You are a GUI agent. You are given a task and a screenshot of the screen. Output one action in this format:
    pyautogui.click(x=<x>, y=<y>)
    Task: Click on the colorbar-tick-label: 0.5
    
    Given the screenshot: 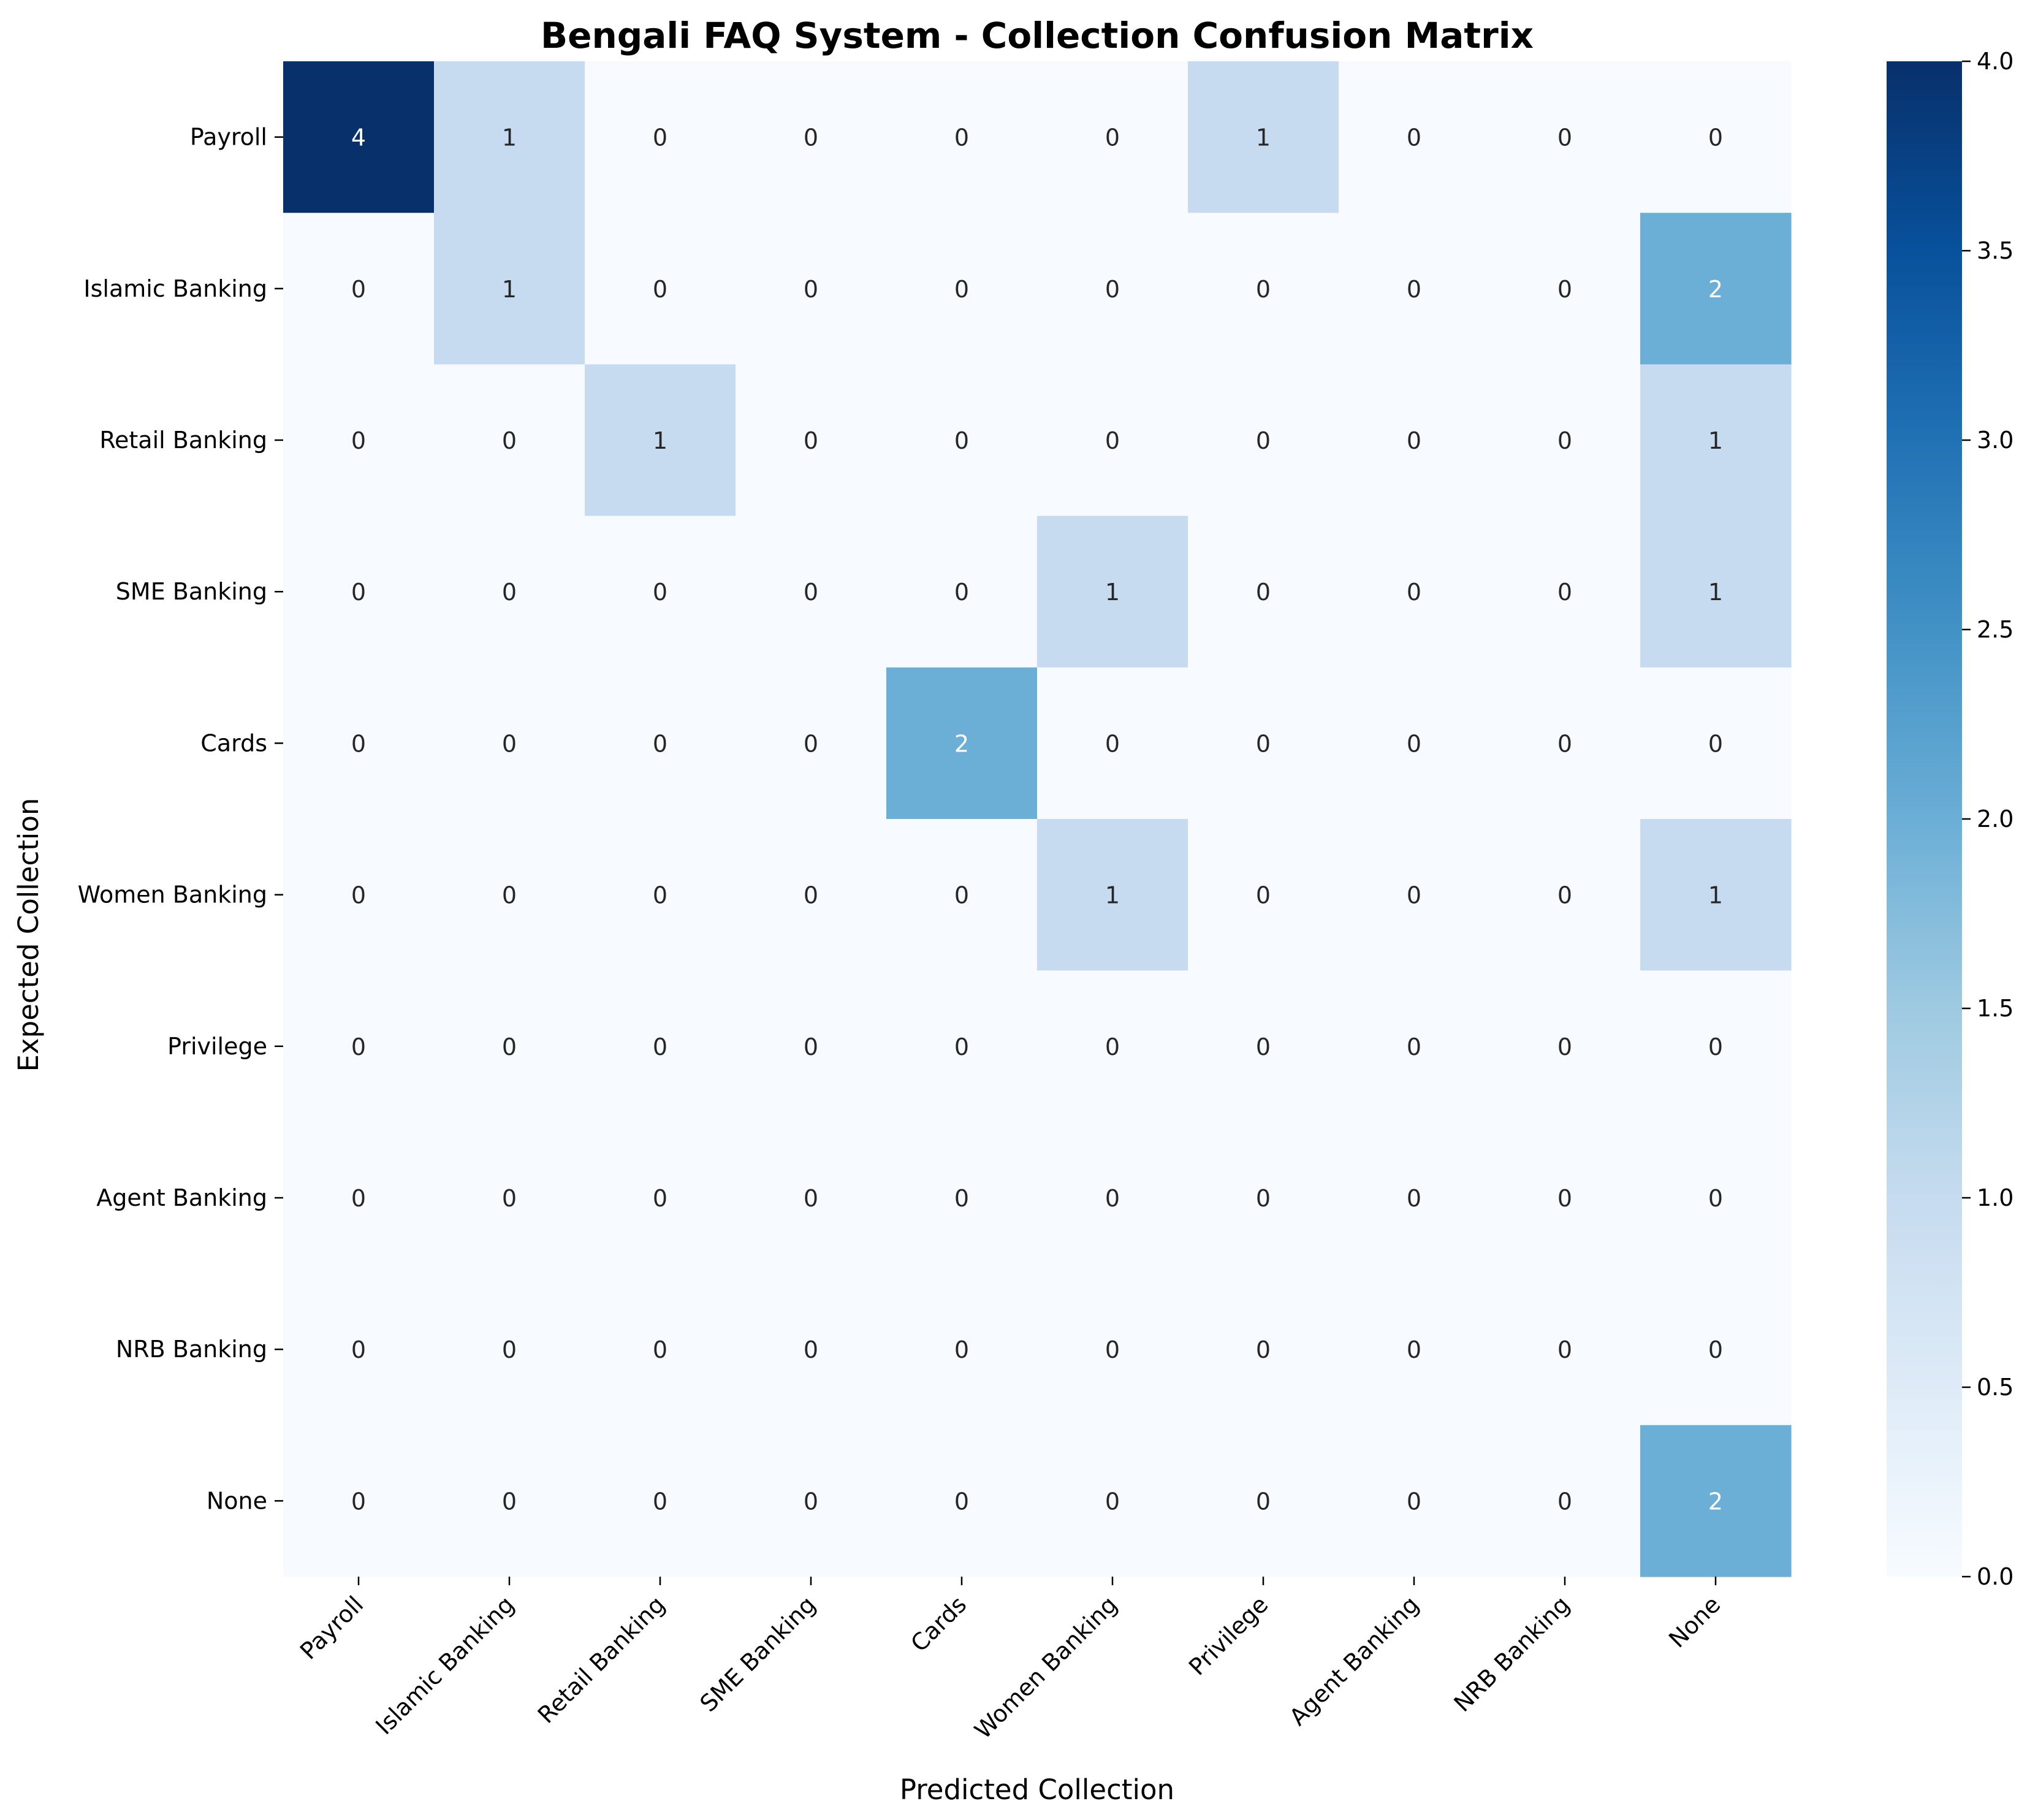 What is the action you would take?
    pyautogui.click(x=1995, y=1387)
    